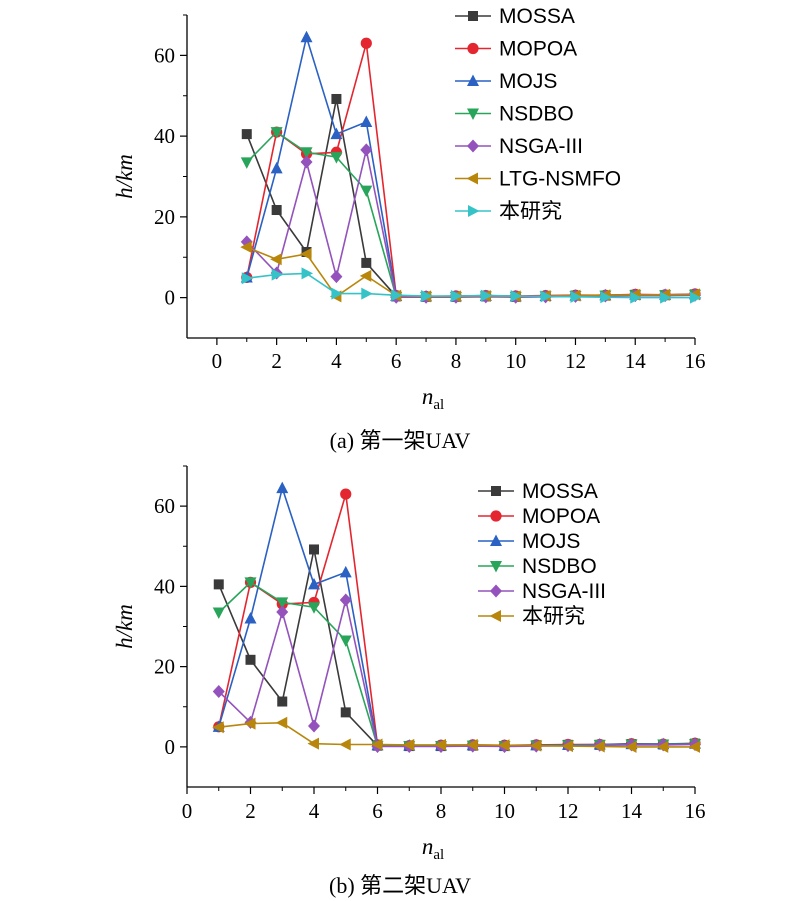 The width and height of the screenshot is (800, 901). I want to click on legend: MOSSA MOPOA MOJS NSDBO NSGA-III LTG-NSMFO 本研究, so click(538, 114).